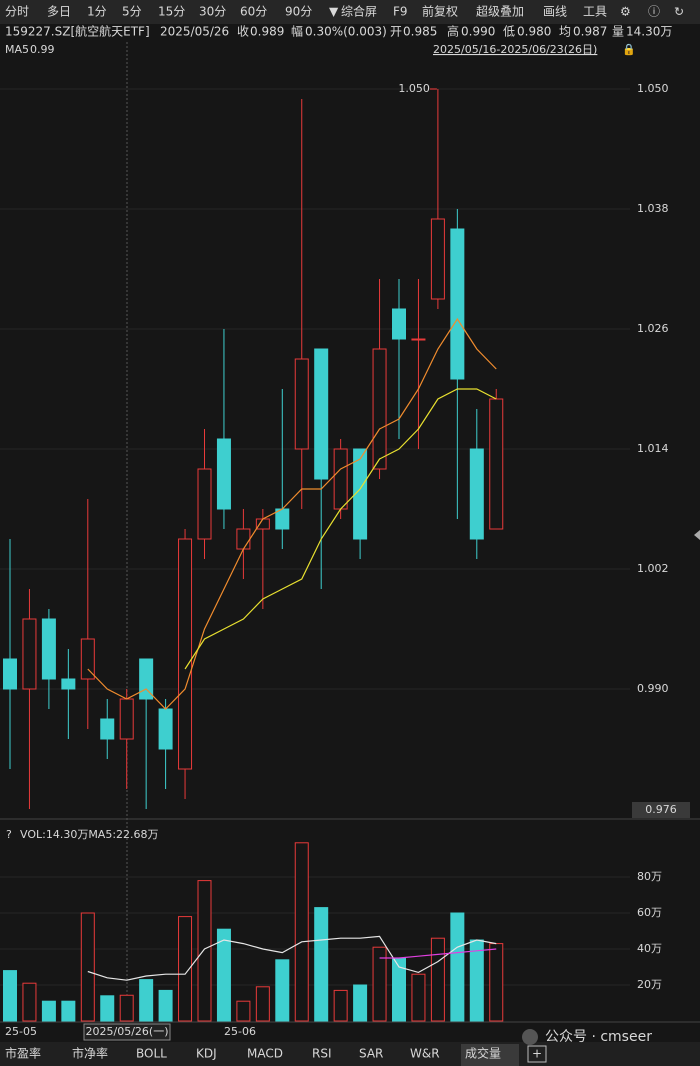 Image resolution: width=700 pixels, height=1066 pixels. I want to click on info-text: 0.980, so click(534, 32).